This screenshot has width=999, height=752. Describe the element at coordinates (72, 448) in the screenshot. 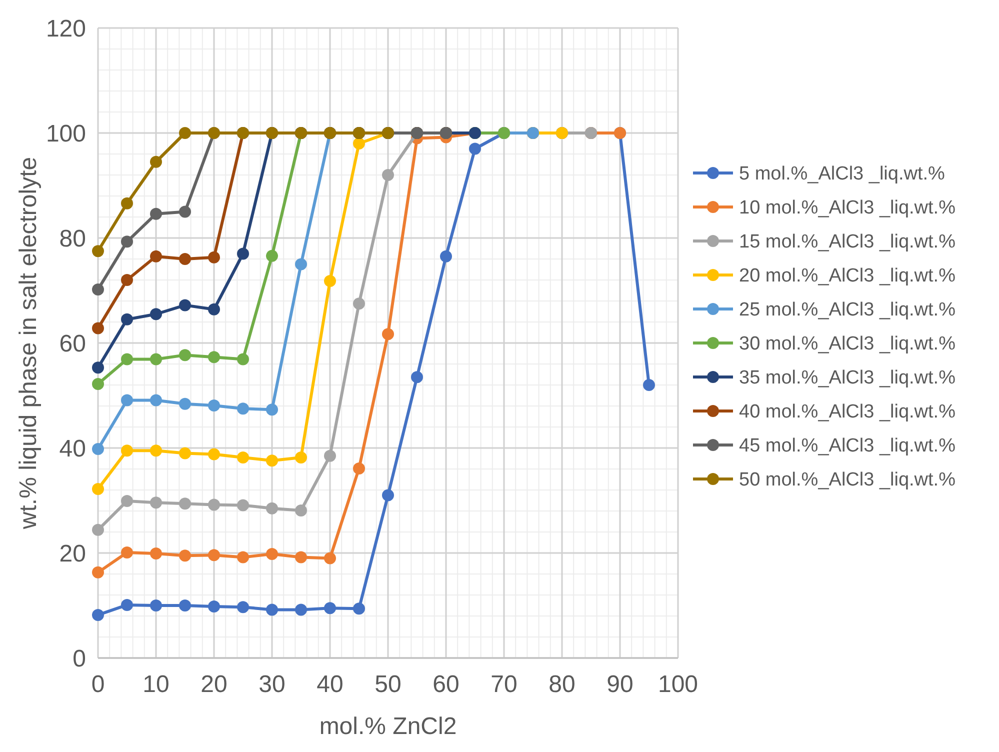

I see `y-tick-label: 40` at that location.